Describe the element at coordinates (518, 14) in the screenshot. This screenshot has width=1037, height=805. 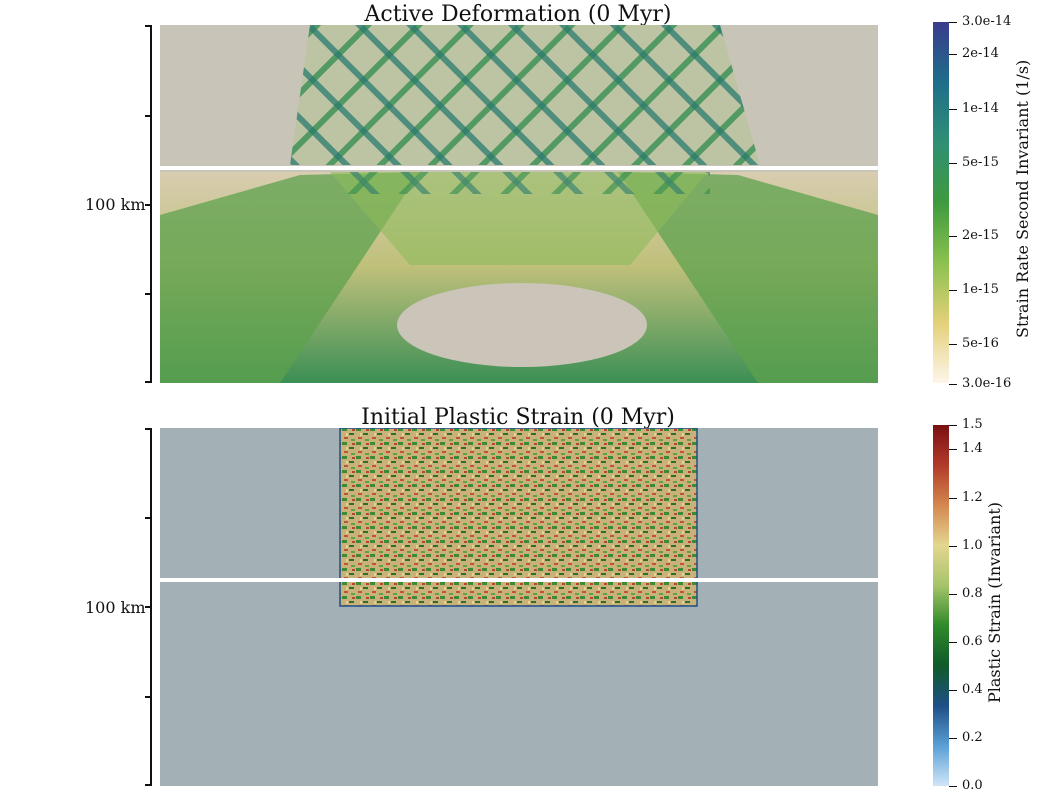
I see `panel-1-title: Active Deformation (0 Myr)` at that location.